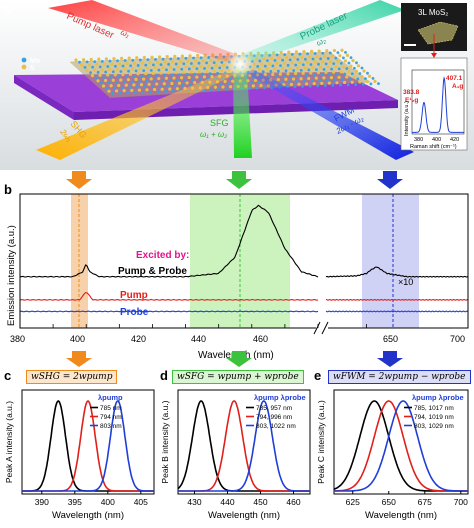  Describe the element at coordinates (111, 408) in the screenshot. I see `c-legend-item-0: 785 nm` at that location.